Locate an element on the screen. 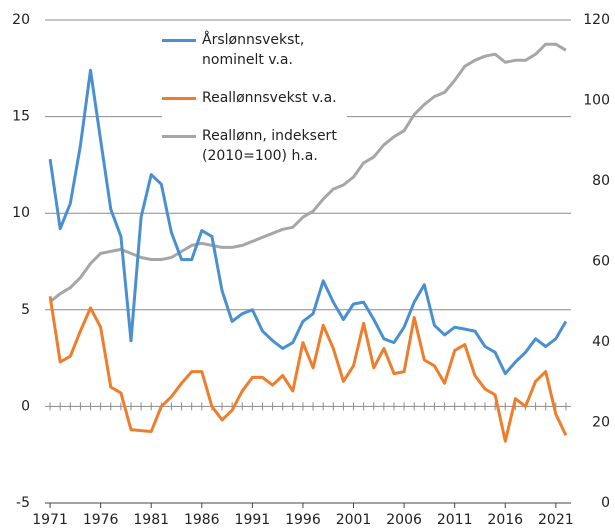 The image size is (615, 531). x-tick-label: 1981 is located at coordinates (151, 520).